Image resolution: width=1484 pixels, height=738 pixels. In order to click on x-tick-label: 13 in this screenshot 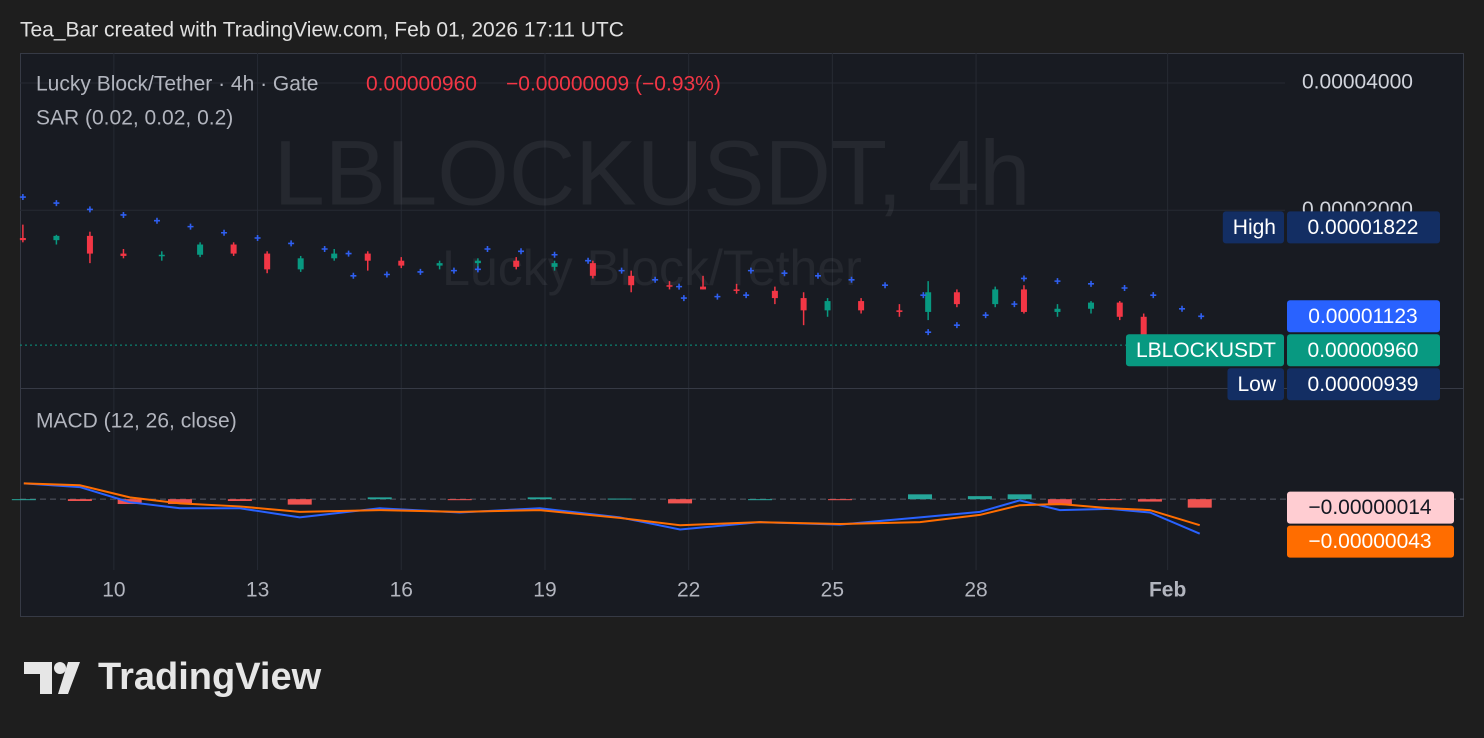, I will do `click(257, 590)`.